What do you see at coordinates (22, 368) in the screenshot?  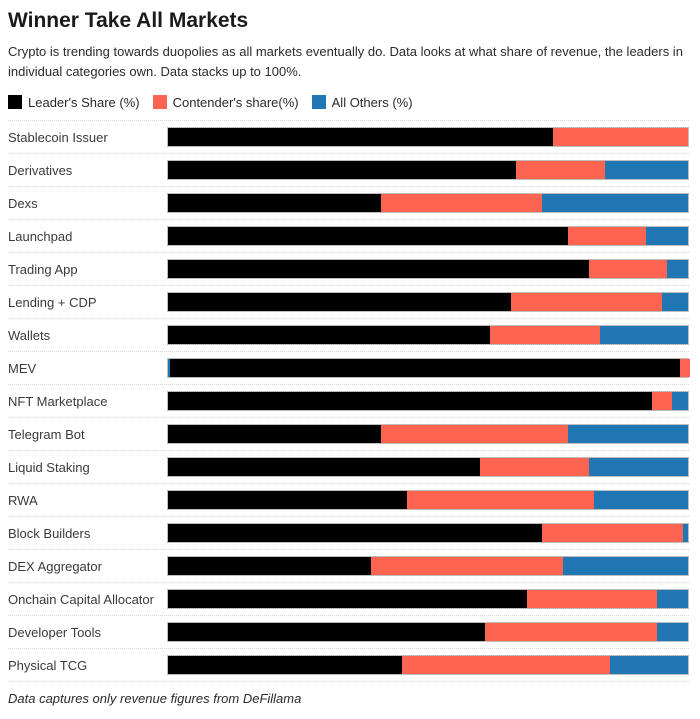 I see `category-label: MEV` at bounding box center [22, 368].